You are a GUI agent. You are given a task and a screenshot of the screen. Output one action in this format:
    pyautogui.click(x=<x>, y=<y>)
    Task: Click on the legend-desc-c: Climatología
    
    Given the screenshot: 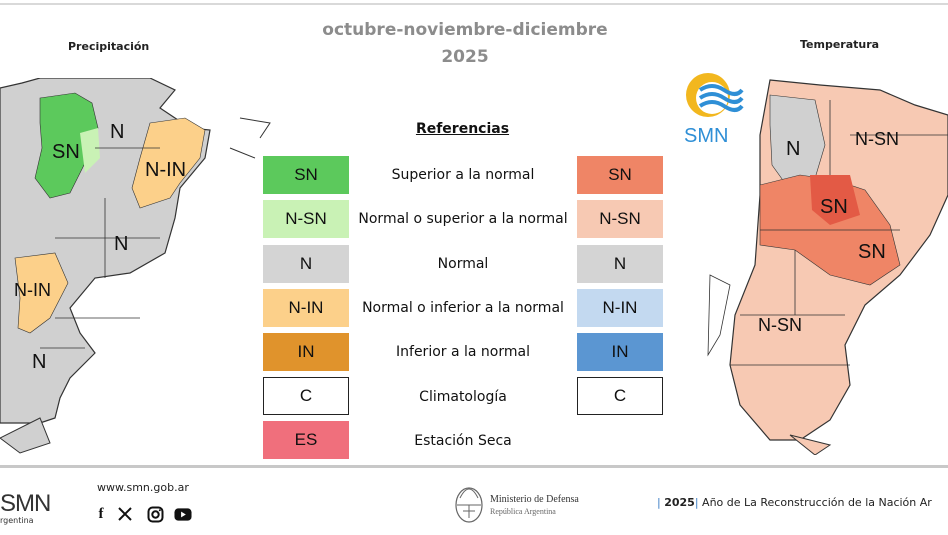 What is the action you would take?
    pyautogui.click(x=463, y=397)
    